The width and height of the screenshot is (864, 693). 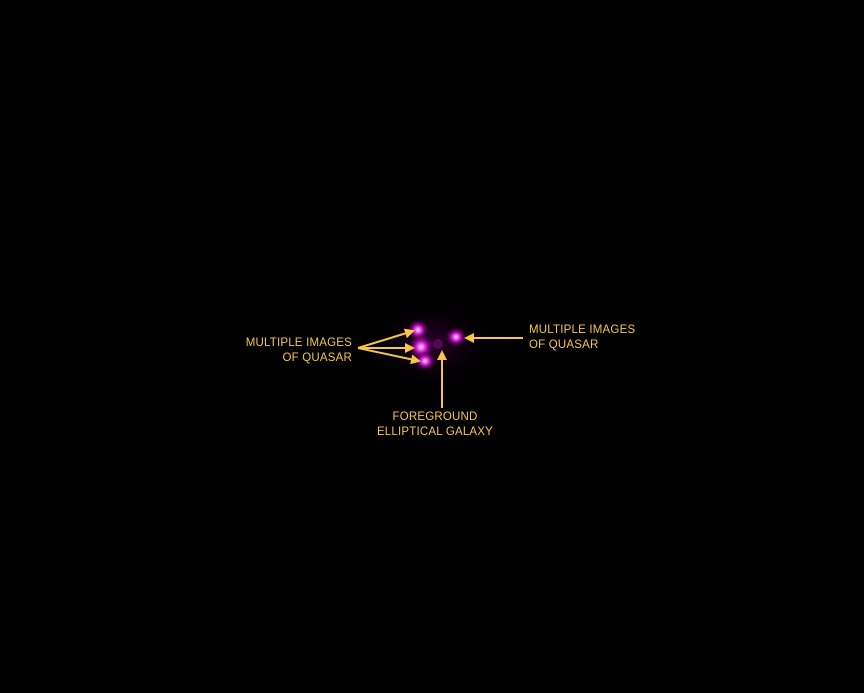 I want to click on arrow-left-bottom, so click(x=389, y=356).